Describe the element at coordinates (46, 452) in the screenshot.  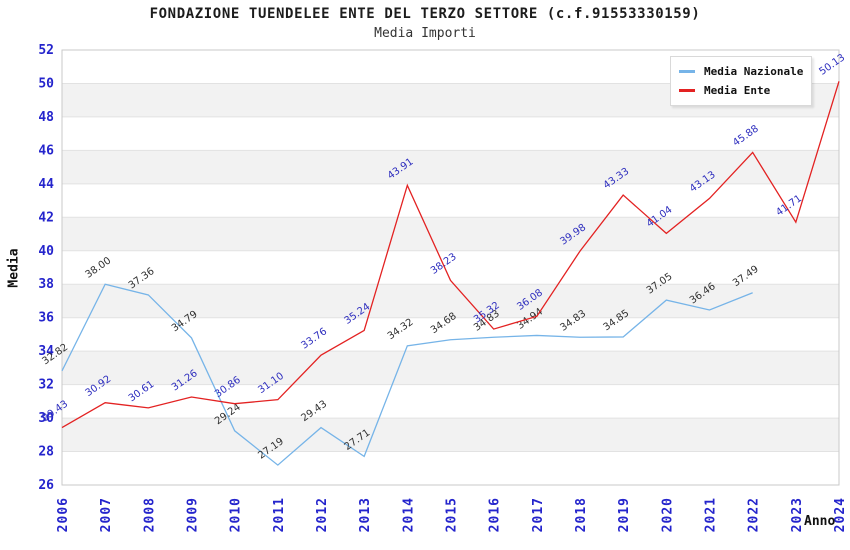
I see `y-tick-label: 28` at that location.